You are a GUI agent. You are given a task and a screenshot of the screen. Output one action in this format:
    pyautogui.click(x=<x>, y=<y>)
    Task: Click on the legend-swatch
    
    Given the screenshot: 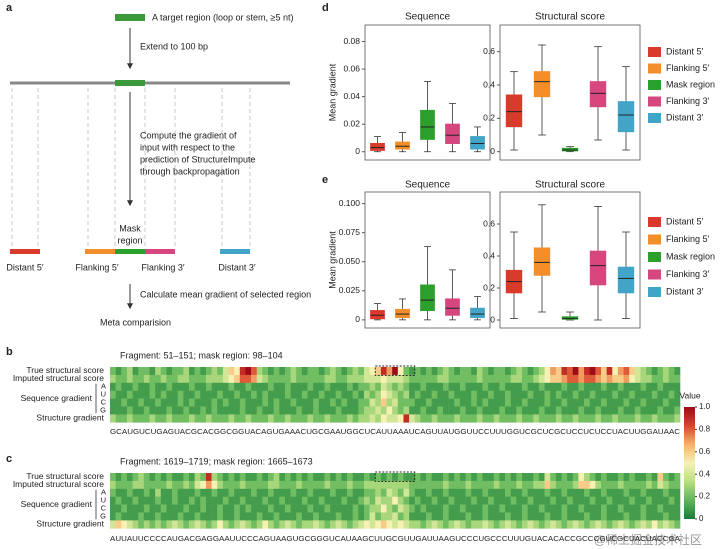 What is the action you would take?
    pyautogui.click(x=654, y=68)
    